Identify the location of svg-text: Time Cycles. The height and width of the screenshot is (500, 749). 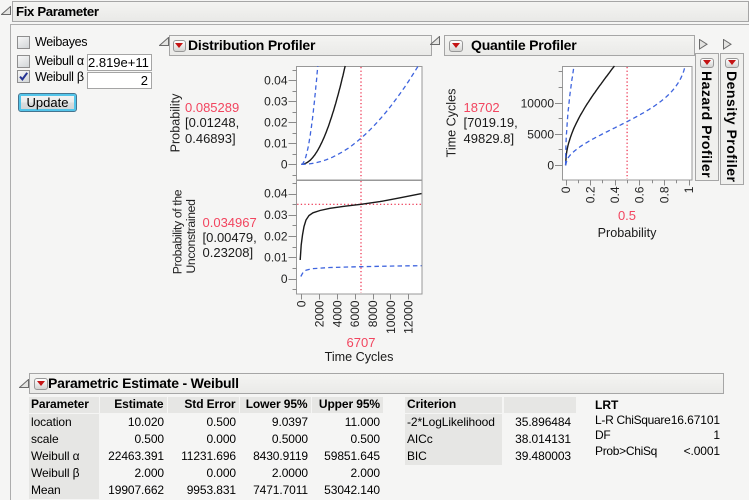
(452, 123).